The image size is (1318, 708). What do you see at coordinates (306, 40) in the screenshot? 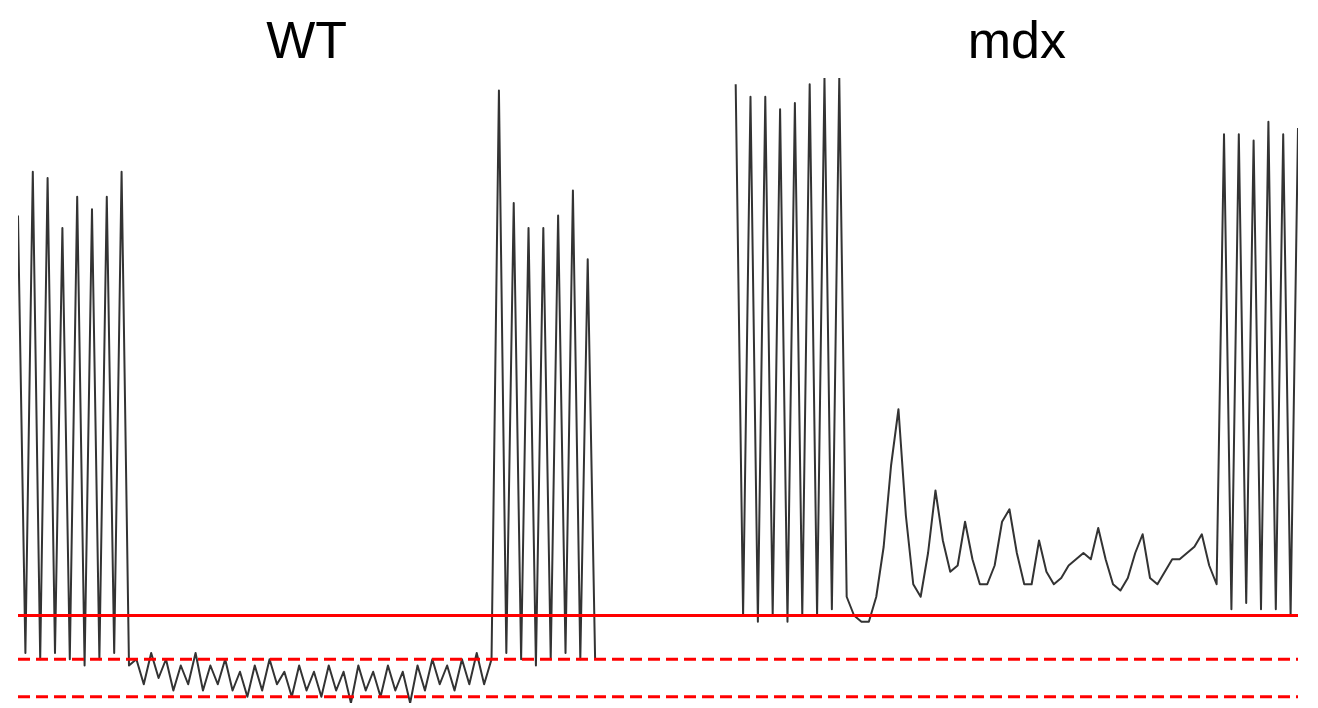
I see `text: WT` at bounding box center [306, 40].